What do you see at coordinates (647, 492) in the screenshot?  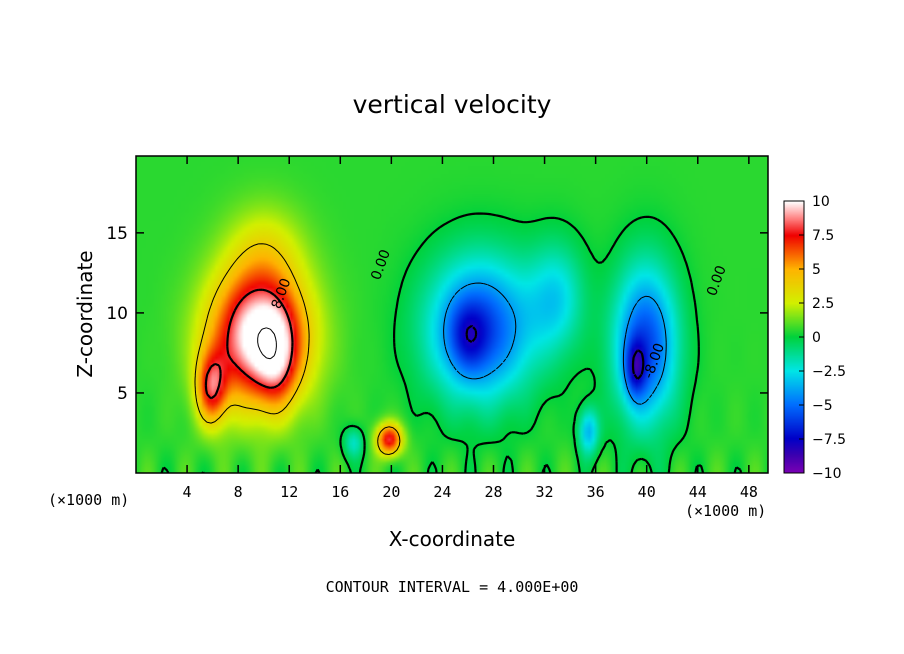 I see `x-tick-label: 40` at bounding box center [647, 492].